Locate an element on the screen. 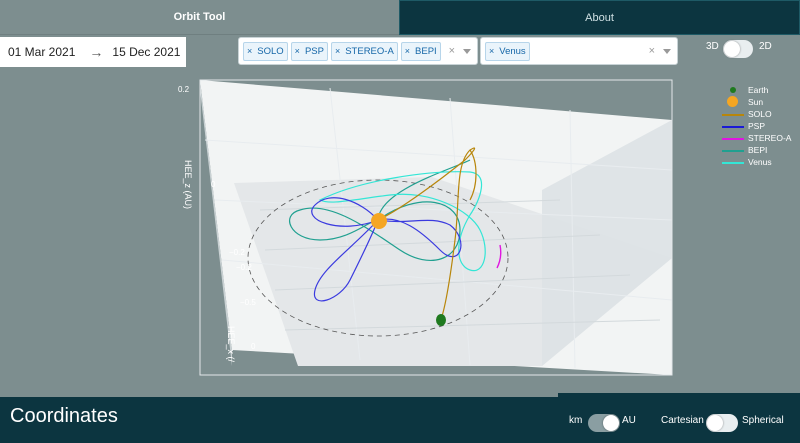 This screenshot has width=800, height=443. legend-item-stereo-a: STEREO-A is located at coordinates (756, 138).